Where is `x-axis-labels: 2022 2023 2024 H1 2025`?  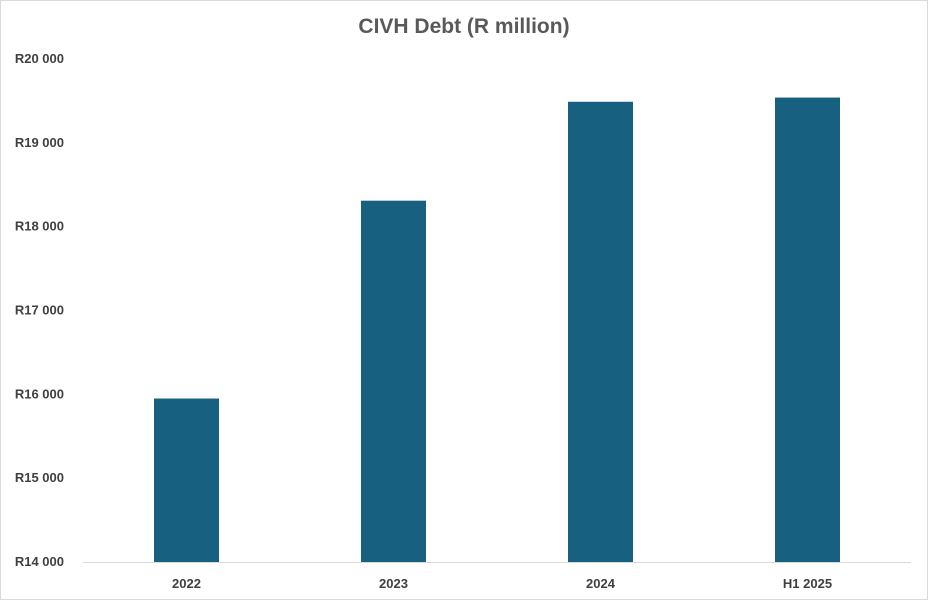 x-axis-labels: 2022 2023 2024 H1 2025 is located at coordinates (502, 583).